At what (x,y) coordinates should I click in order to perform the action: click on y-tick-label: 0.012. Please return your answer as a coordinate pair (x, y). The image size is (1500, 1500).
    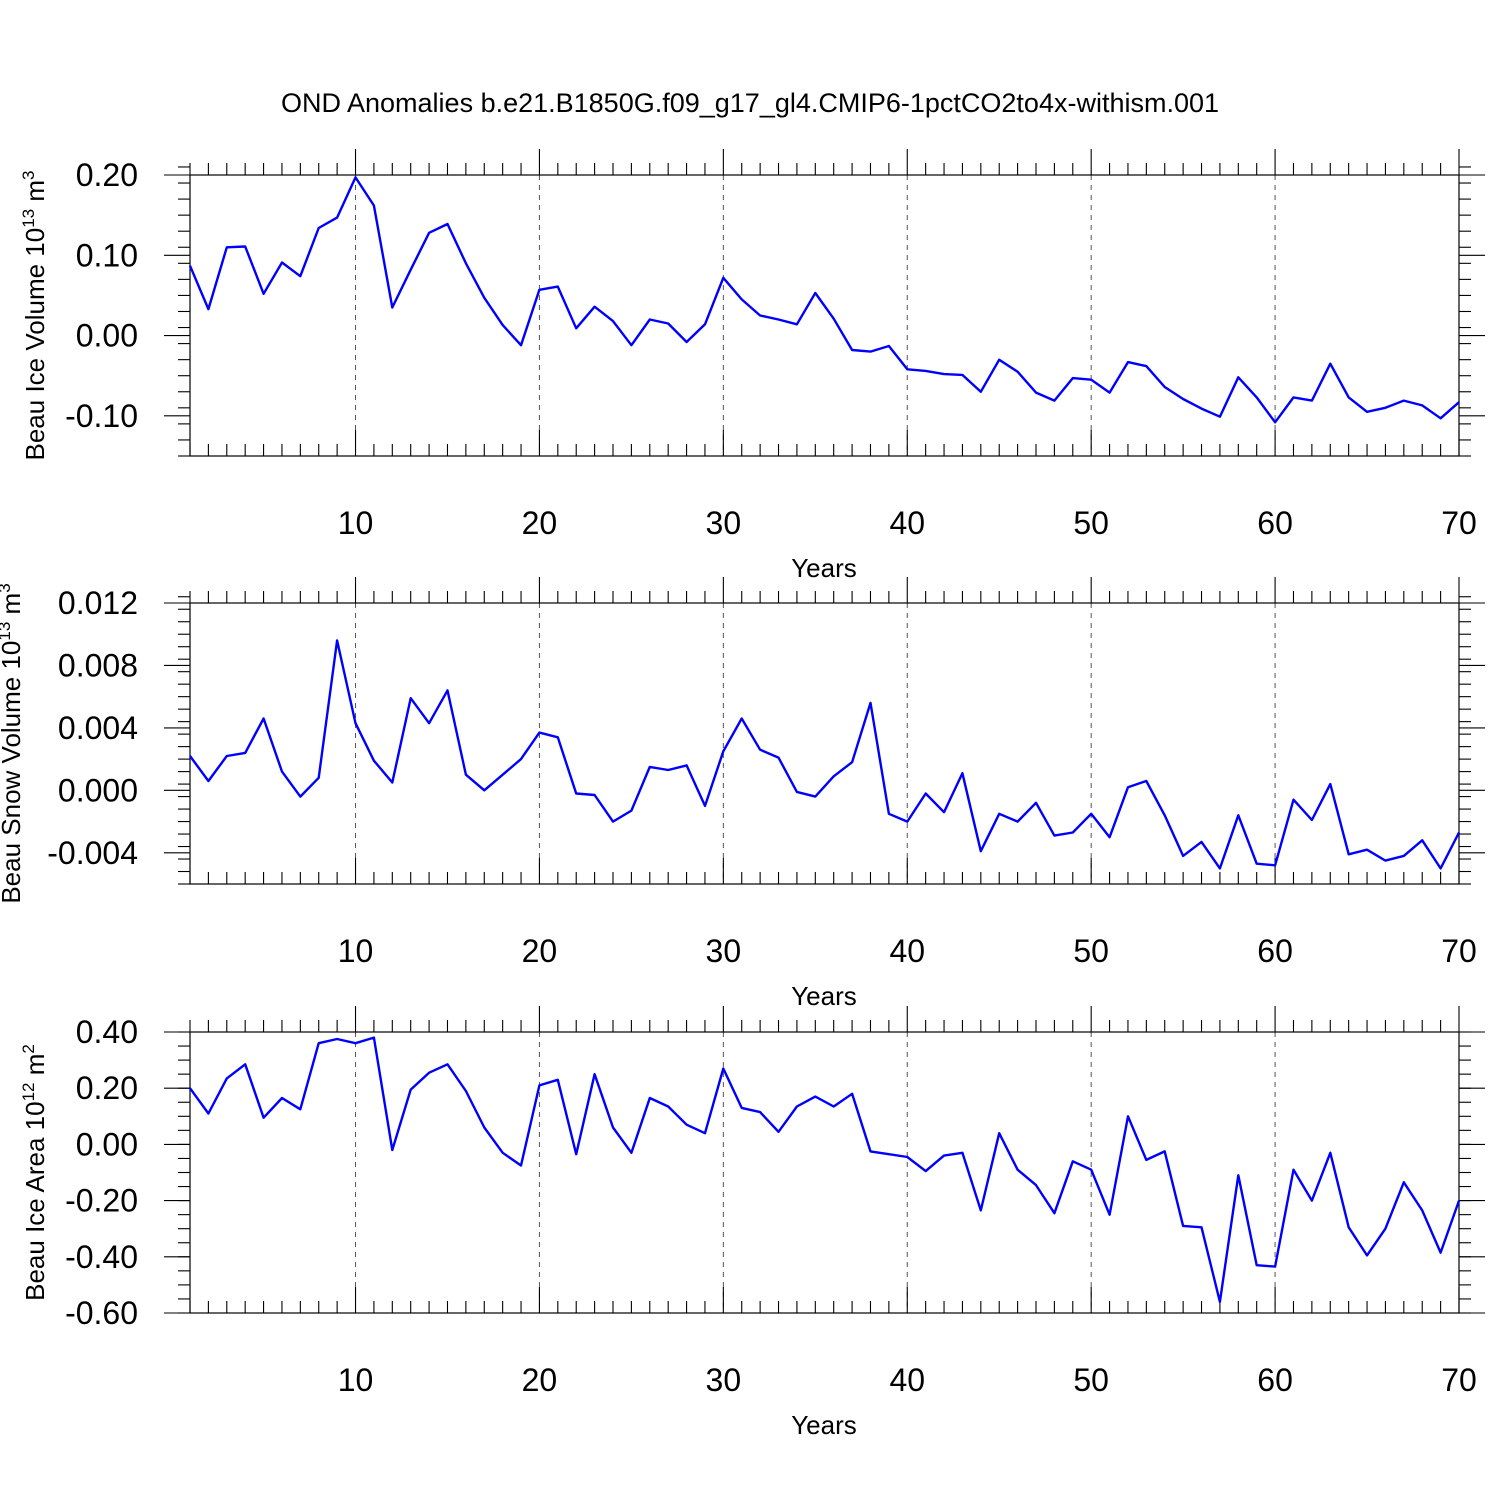
    Looking at the image, I should click on (98, 603).